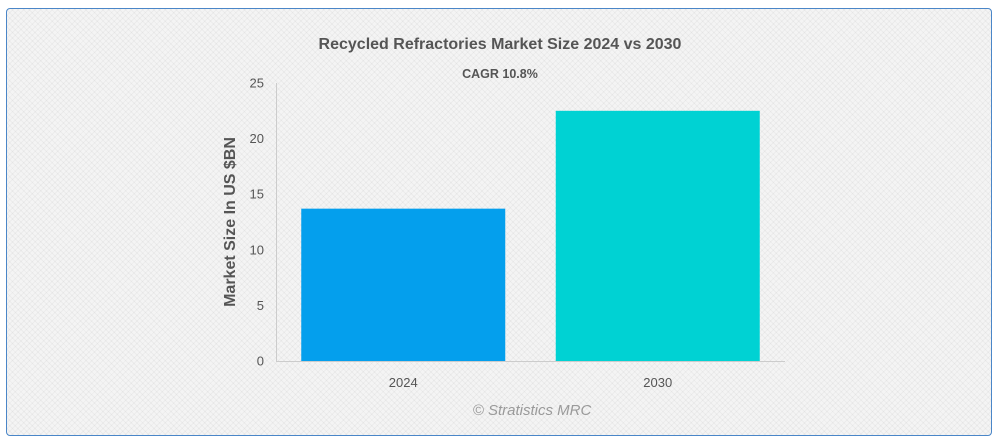 Image resolution: width=998 pixels, height=444 pixels. I want to click on y-tick-label: 5, so click(260, 305).